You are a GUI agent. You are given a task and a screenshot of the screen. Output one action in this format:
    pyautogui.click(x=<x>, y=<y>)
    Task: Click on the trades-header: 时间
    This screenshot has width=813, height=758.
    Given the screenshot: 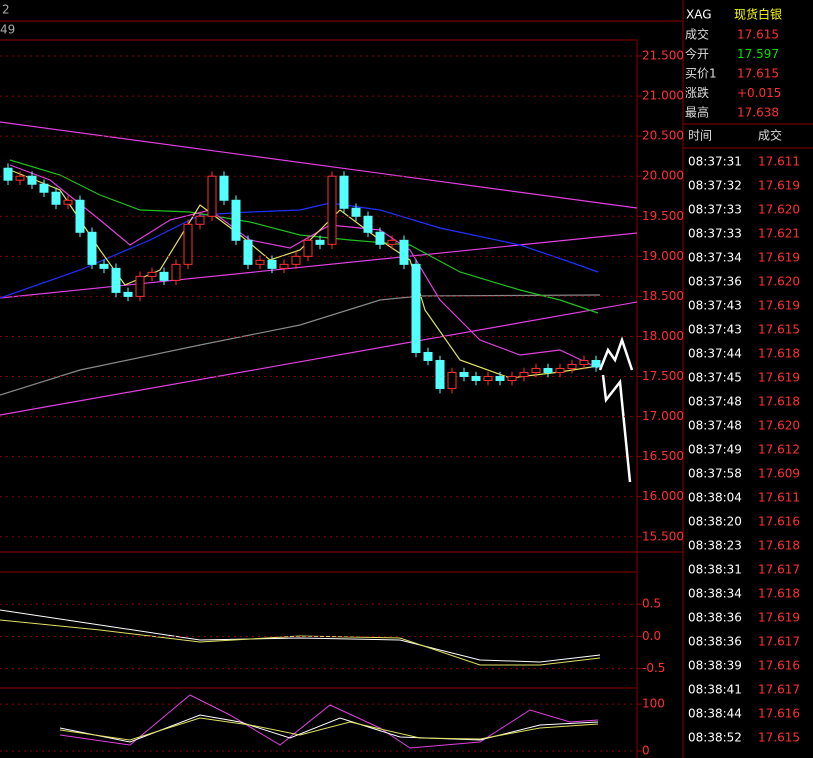 What is the action you would take?
    pyautogui.click(x=700, y=136)
    